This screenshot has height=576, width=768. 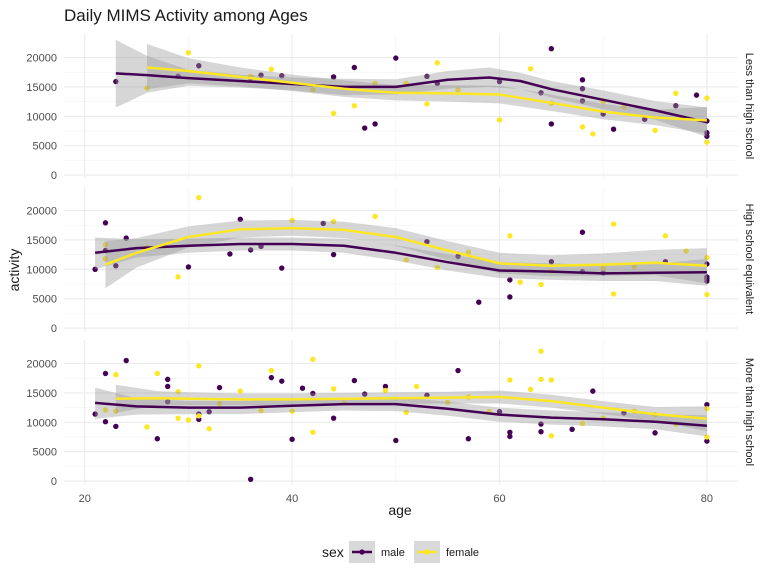 What do you see at coordinates (393, 553) in the screenshot?
I see `legend-label-male: male` at bounding box center [393, 553].